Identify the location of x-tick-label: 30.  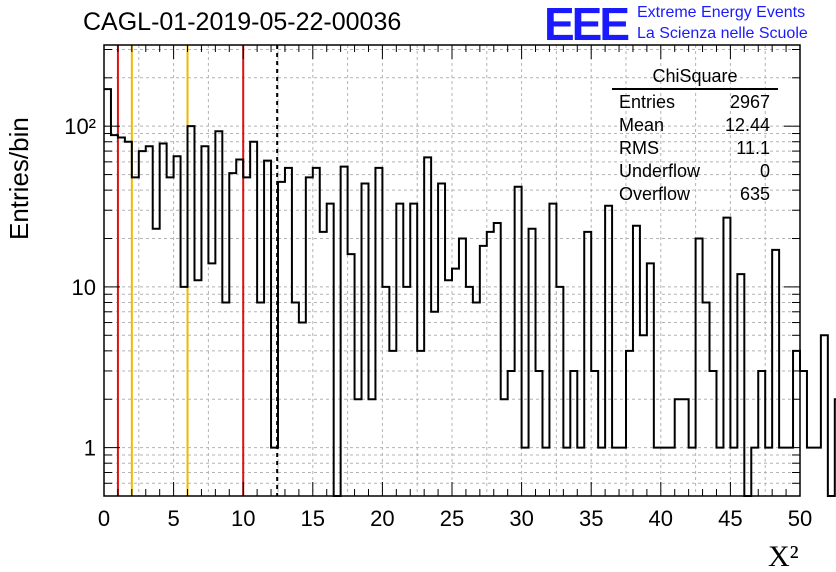
(521, 518).